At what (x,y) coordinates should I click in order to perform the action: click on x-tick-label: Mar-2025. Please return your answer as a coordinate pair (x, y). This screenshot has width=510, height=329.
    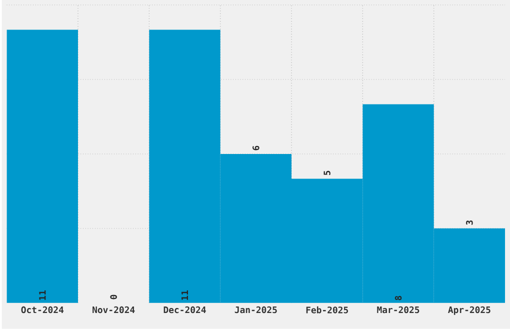
    Looking at the image, I should click on (398, 310).